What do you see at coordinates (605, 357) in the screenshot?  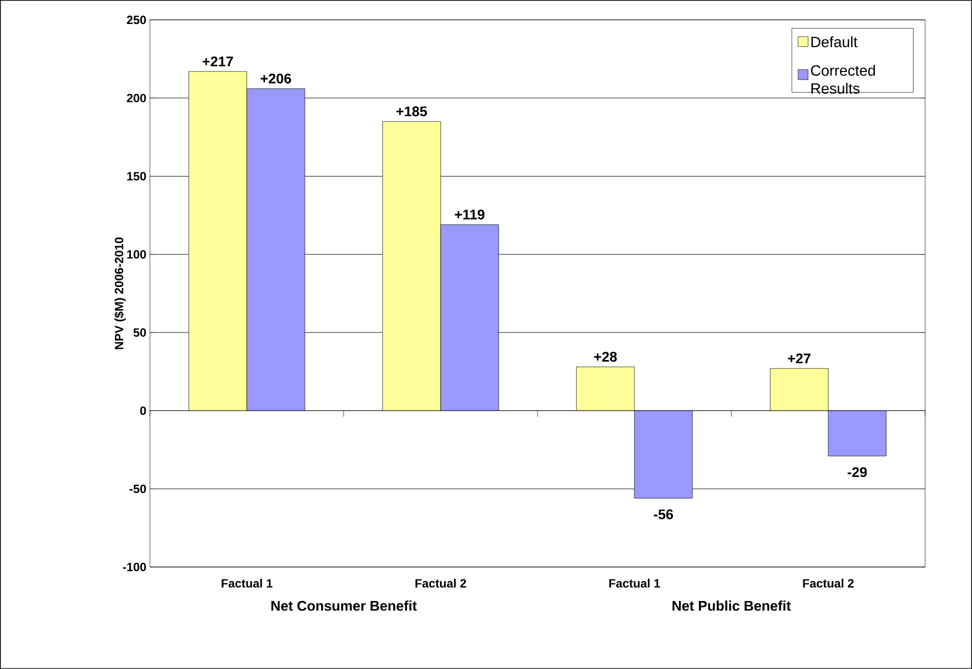 I see `data-label: +28` at bounding box center [605, 357].